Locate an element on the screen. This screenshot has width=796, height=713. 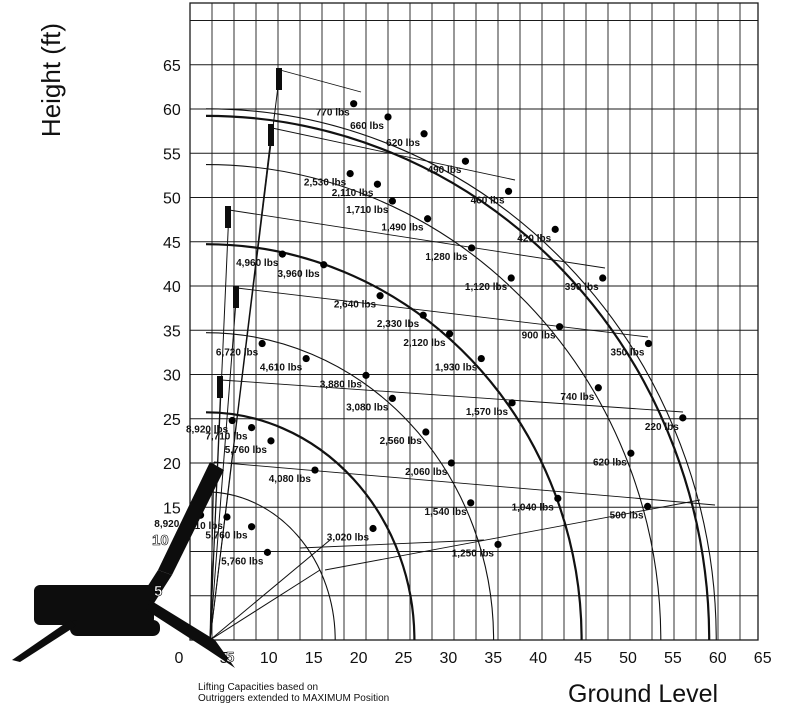
crane-track is located at coordinates (115, 628).